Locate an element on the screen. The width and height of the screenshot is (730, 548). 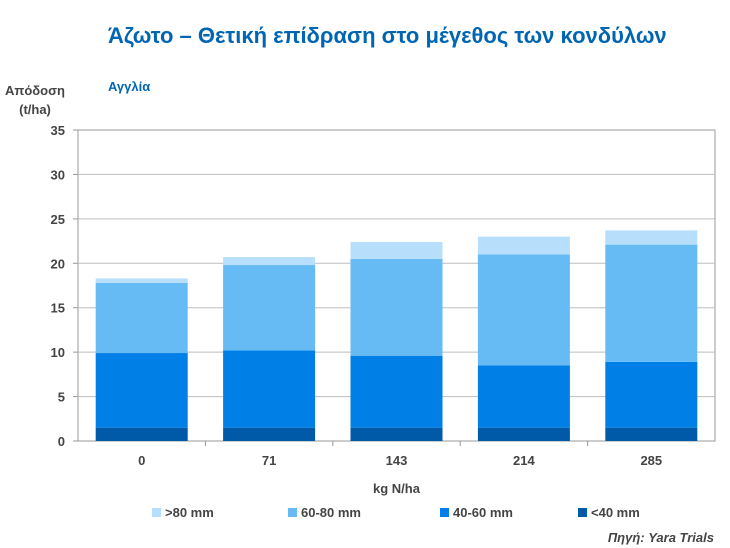
y-tick-label: 10 is located at coordinates (58, 352).